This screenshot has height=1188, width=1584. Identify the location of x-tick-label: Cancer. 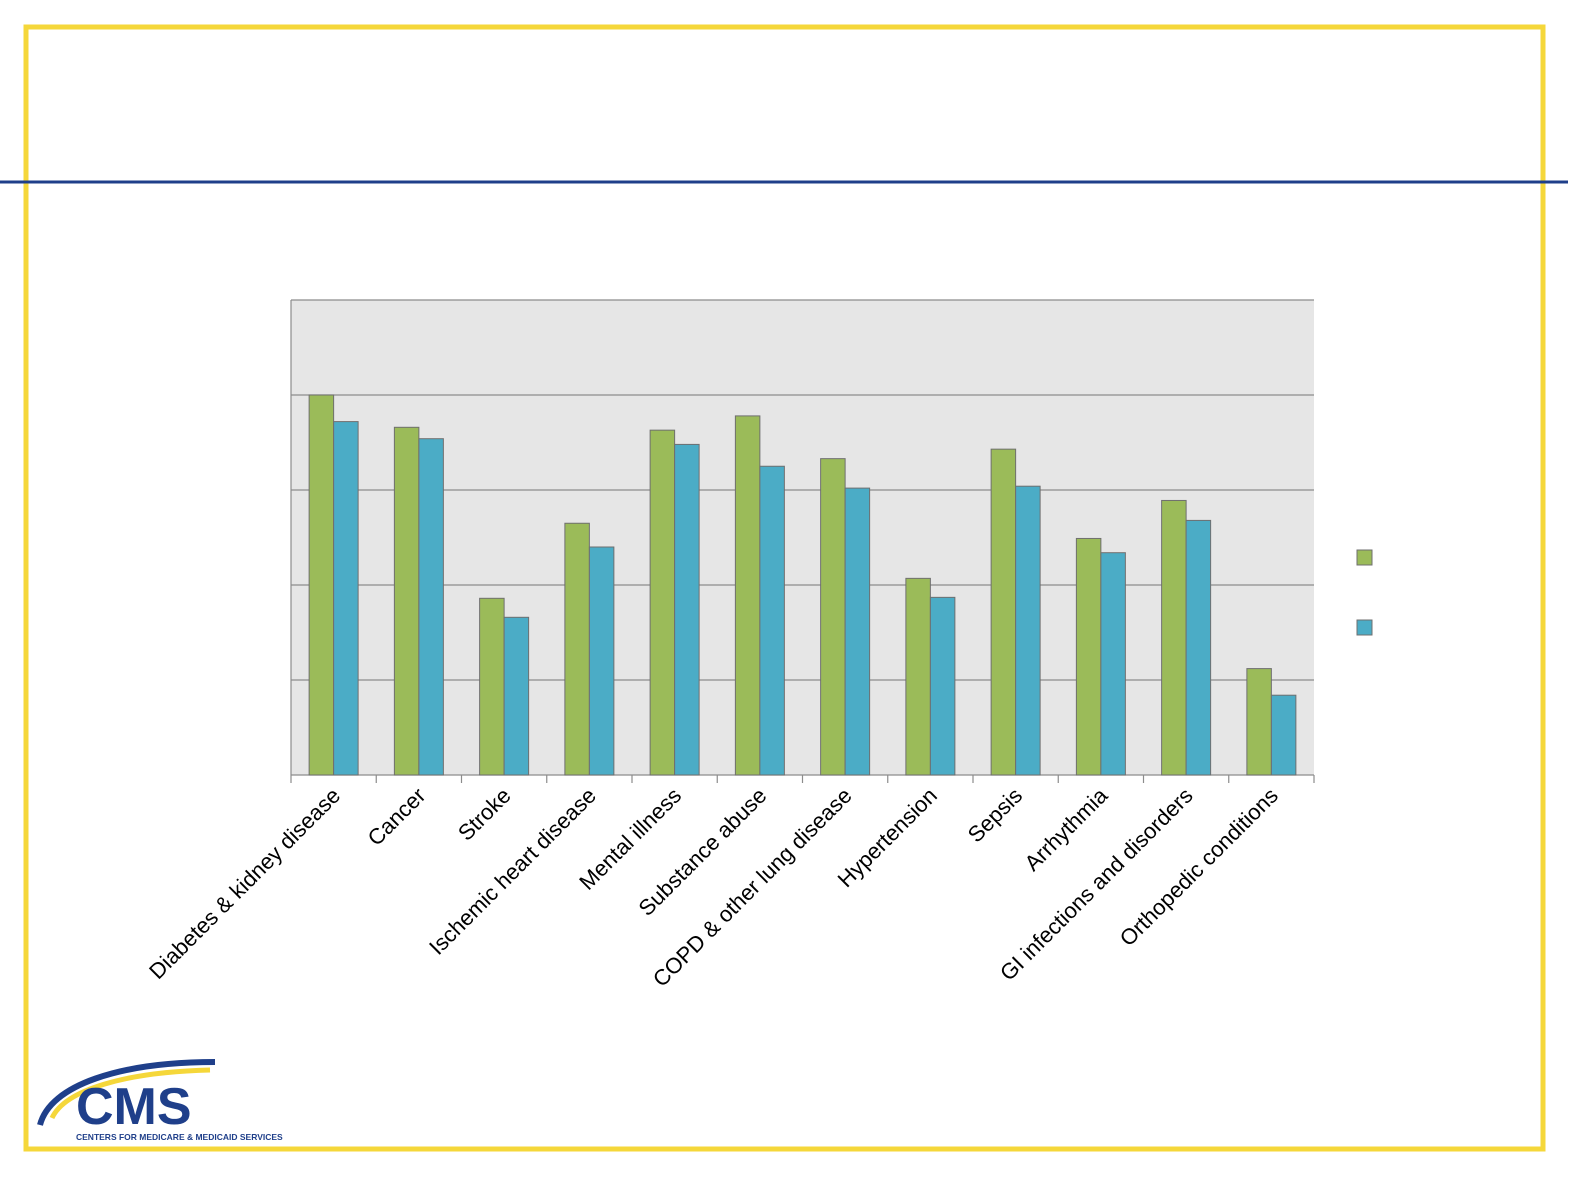
(397, 817).